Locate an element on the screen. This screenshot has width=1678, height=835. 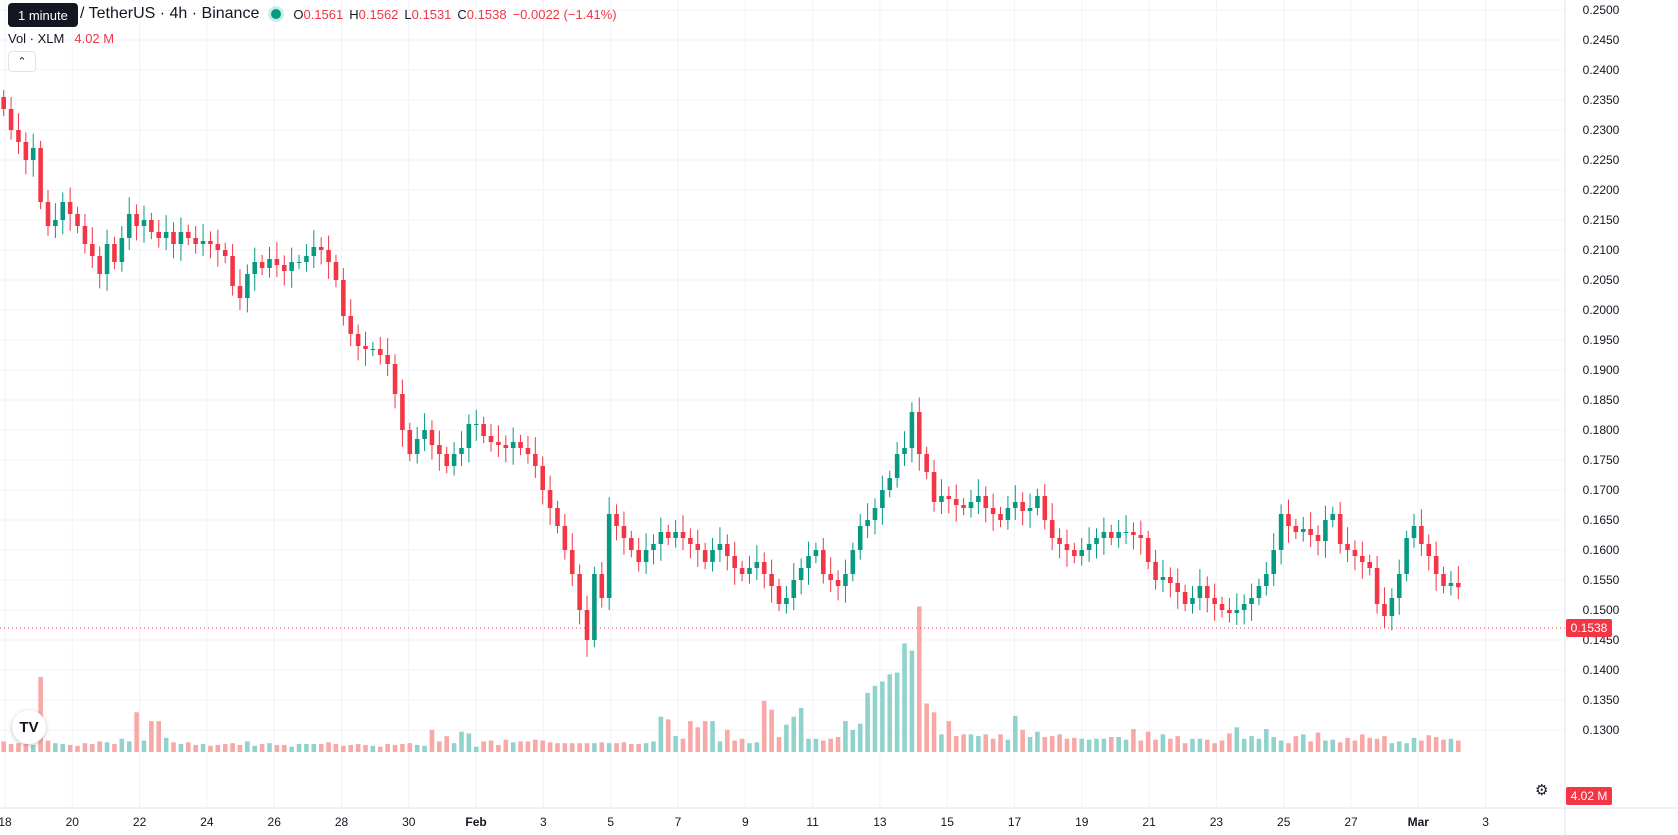
collapse-legend-button: ⌃ is located at coordinates (22, 61).